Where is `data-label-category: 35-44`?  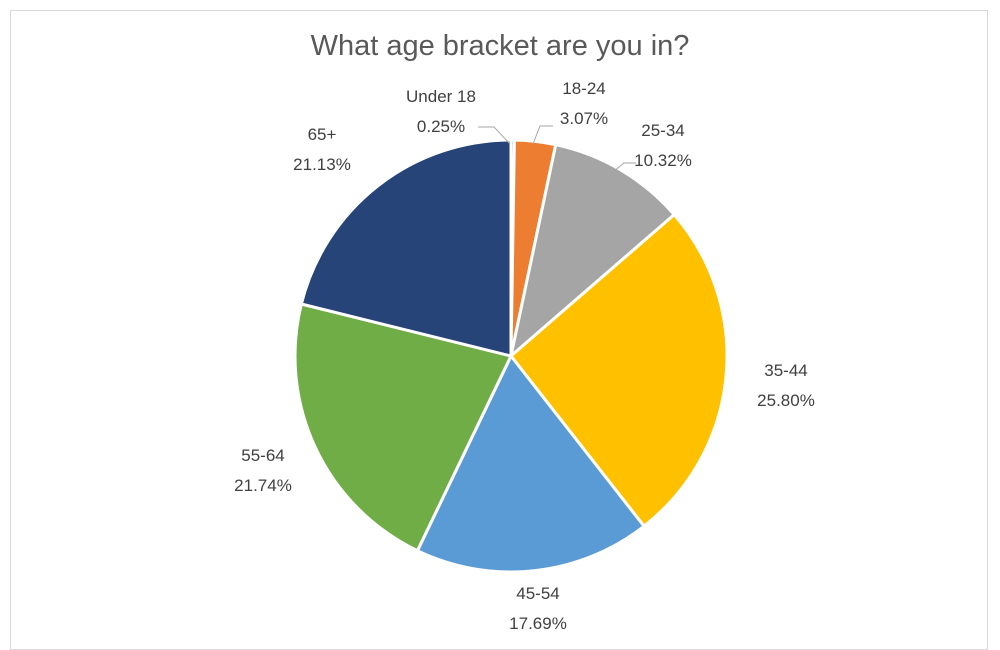
data-label-category: 35-44 is located at coordinates (785, 370).